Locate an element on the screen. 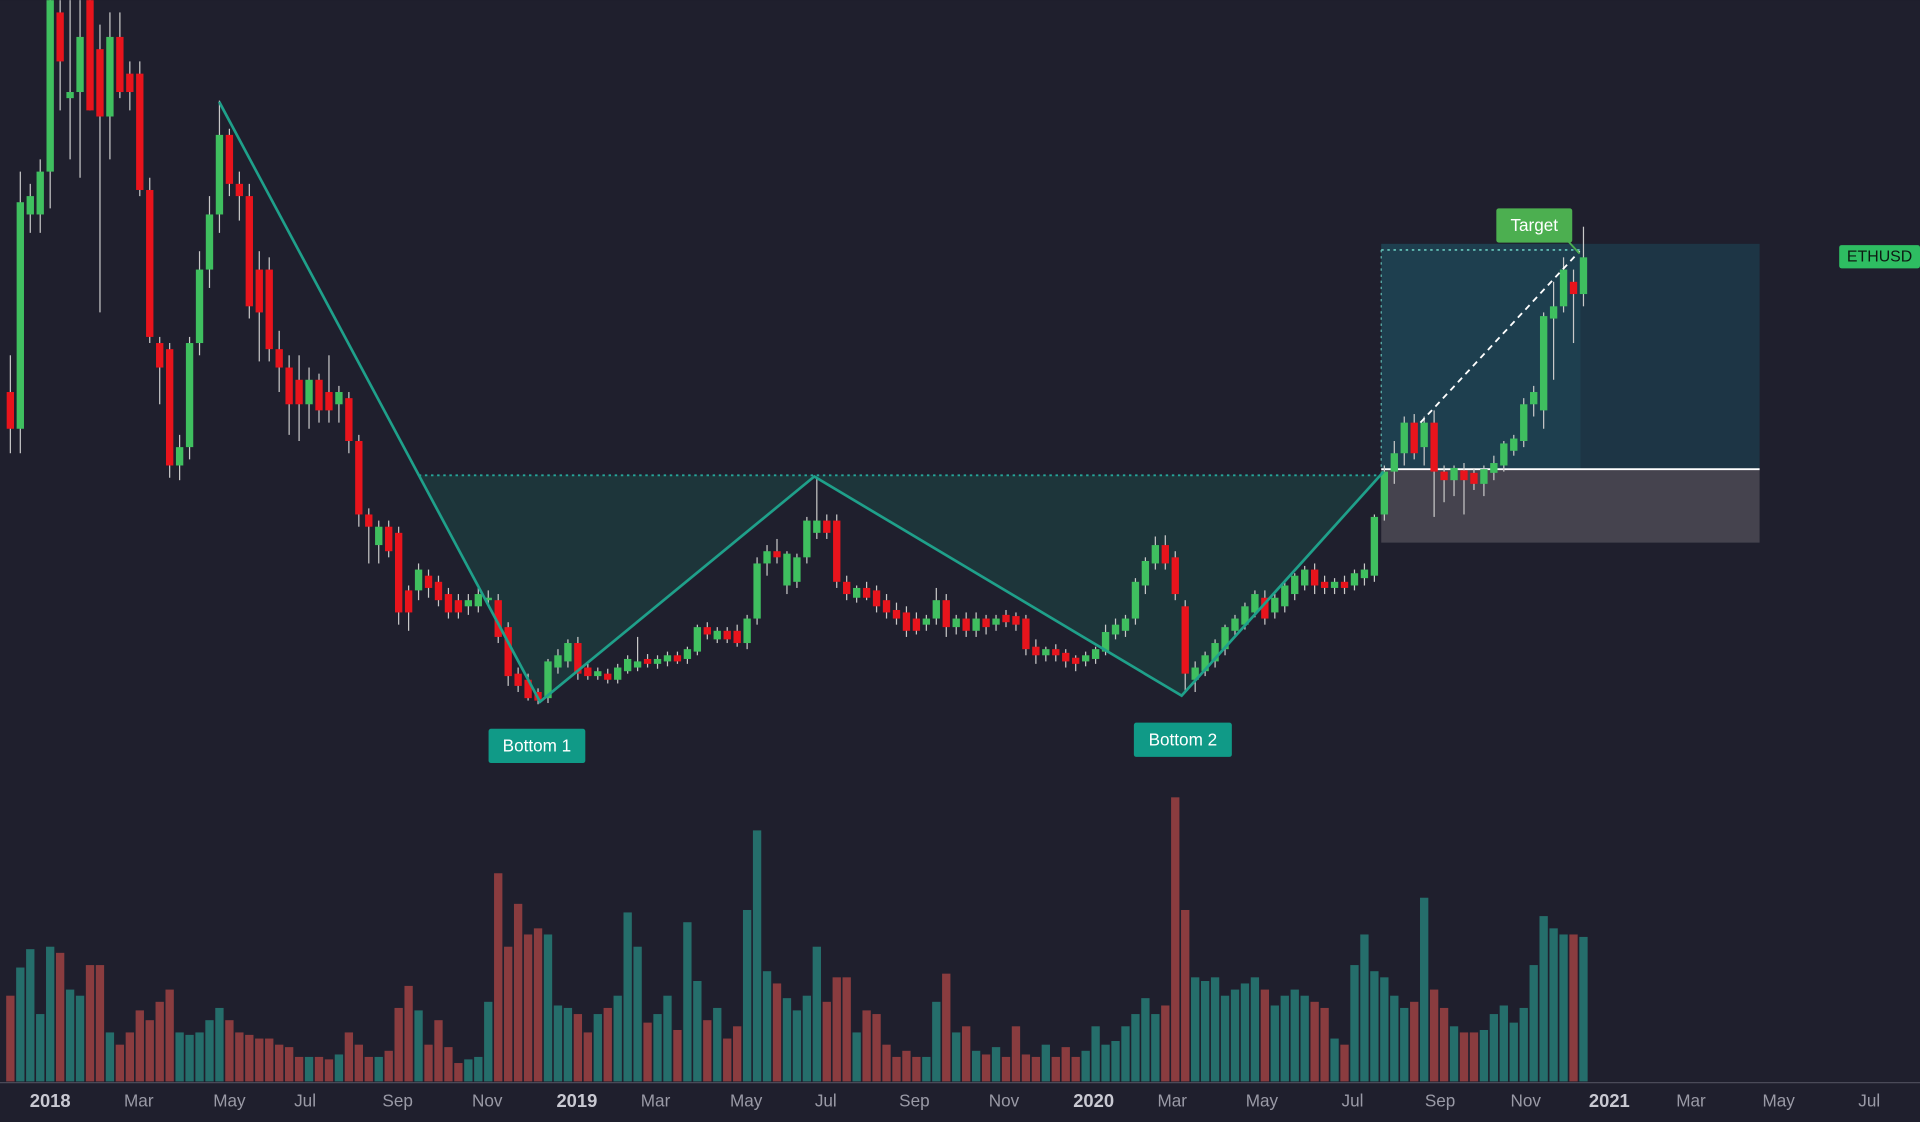 Image resolution: width=1920 pixels, height=1122 pixels. x-tick-year: 2018 is located at coordinates (50, 1100).